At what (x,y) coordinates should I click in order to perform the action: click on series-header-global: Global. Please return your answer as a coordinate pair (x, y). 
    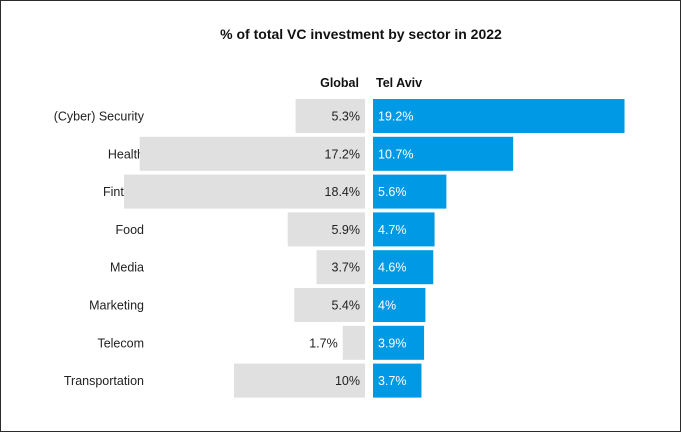
    Looking at the image, I should click on (339, 83).